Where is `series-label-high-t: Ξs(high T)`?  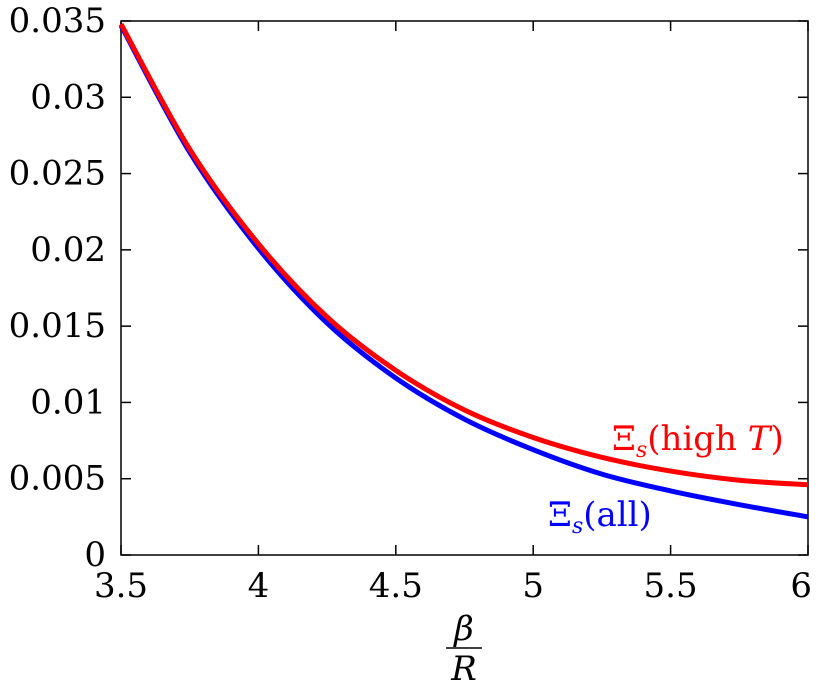
series-label-high-t: Ξs(high T) is located at coordinates (698, 441).